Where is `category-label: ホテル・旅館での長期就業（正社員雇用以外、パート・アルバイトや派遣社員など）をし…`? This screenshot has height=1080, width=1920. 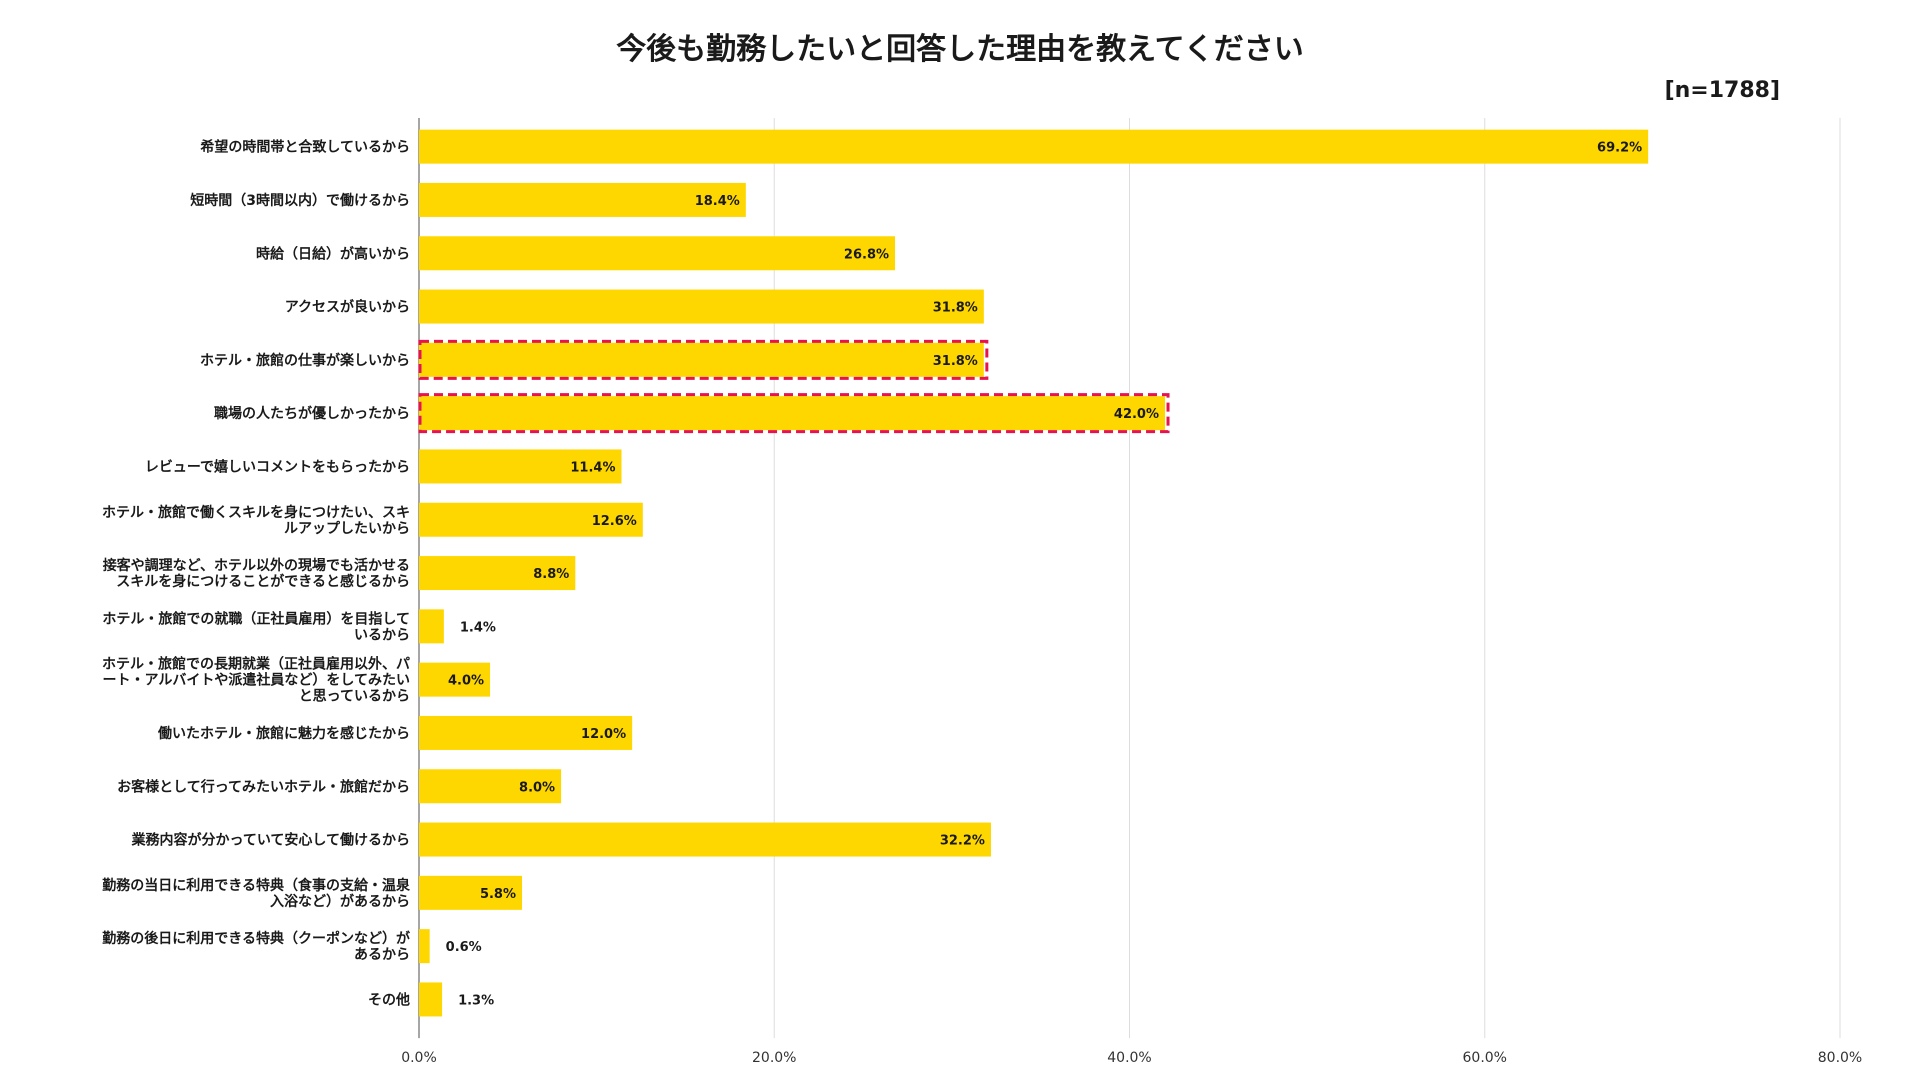
category-label: ホテル・旅館での長期就業（正社員雇用以外、パート・アルバイトや派遣社員など）をし… is located at coordinates (256, 680).